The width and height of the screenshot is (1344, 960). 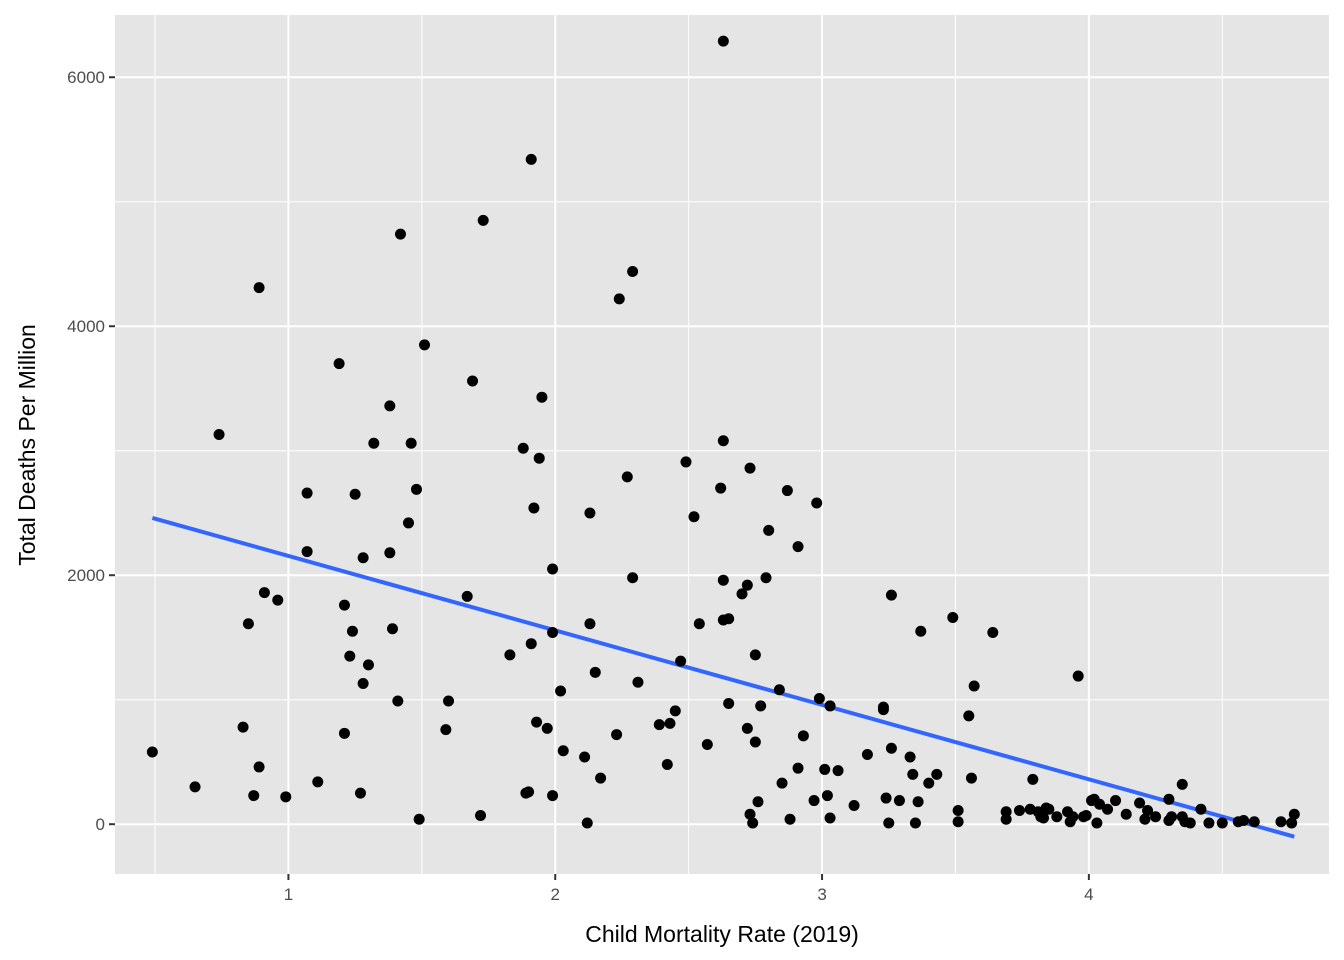 I want to click on y-tick-label: 6000, so click(x=86, y=77).